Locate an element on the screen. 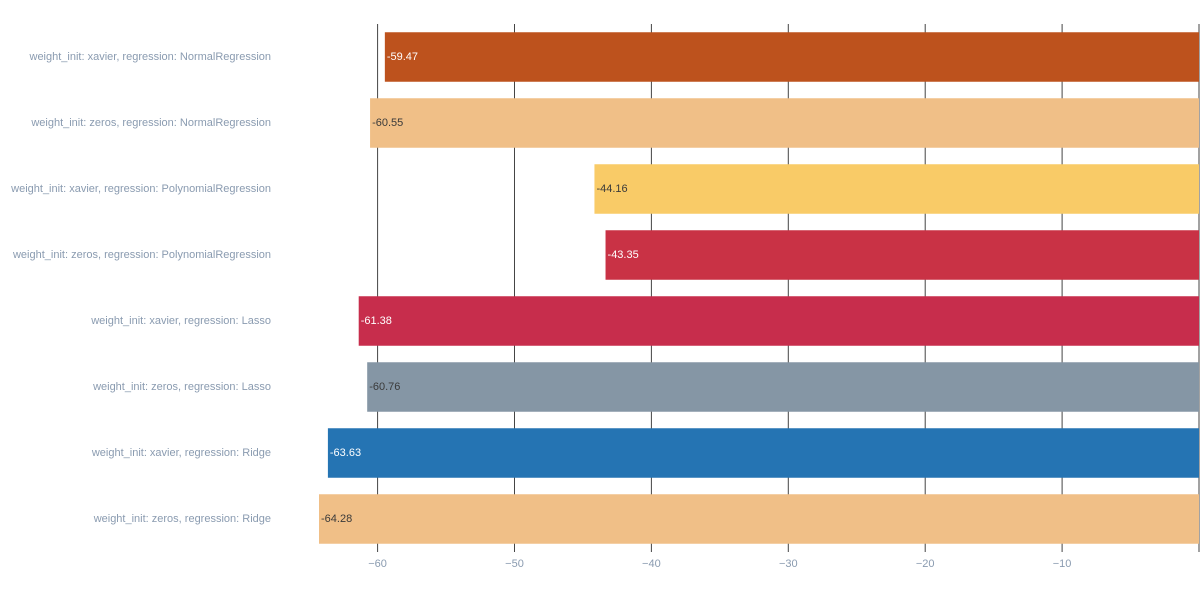  bar-value-label: -59.47 is located at coordinates (402, 57).